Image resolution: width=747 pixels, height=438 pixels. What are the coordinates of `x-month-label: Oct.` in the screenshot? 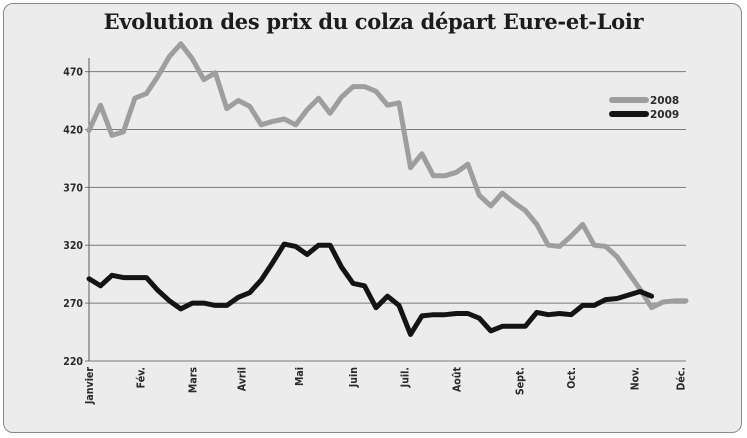 It's located at (572, 378).